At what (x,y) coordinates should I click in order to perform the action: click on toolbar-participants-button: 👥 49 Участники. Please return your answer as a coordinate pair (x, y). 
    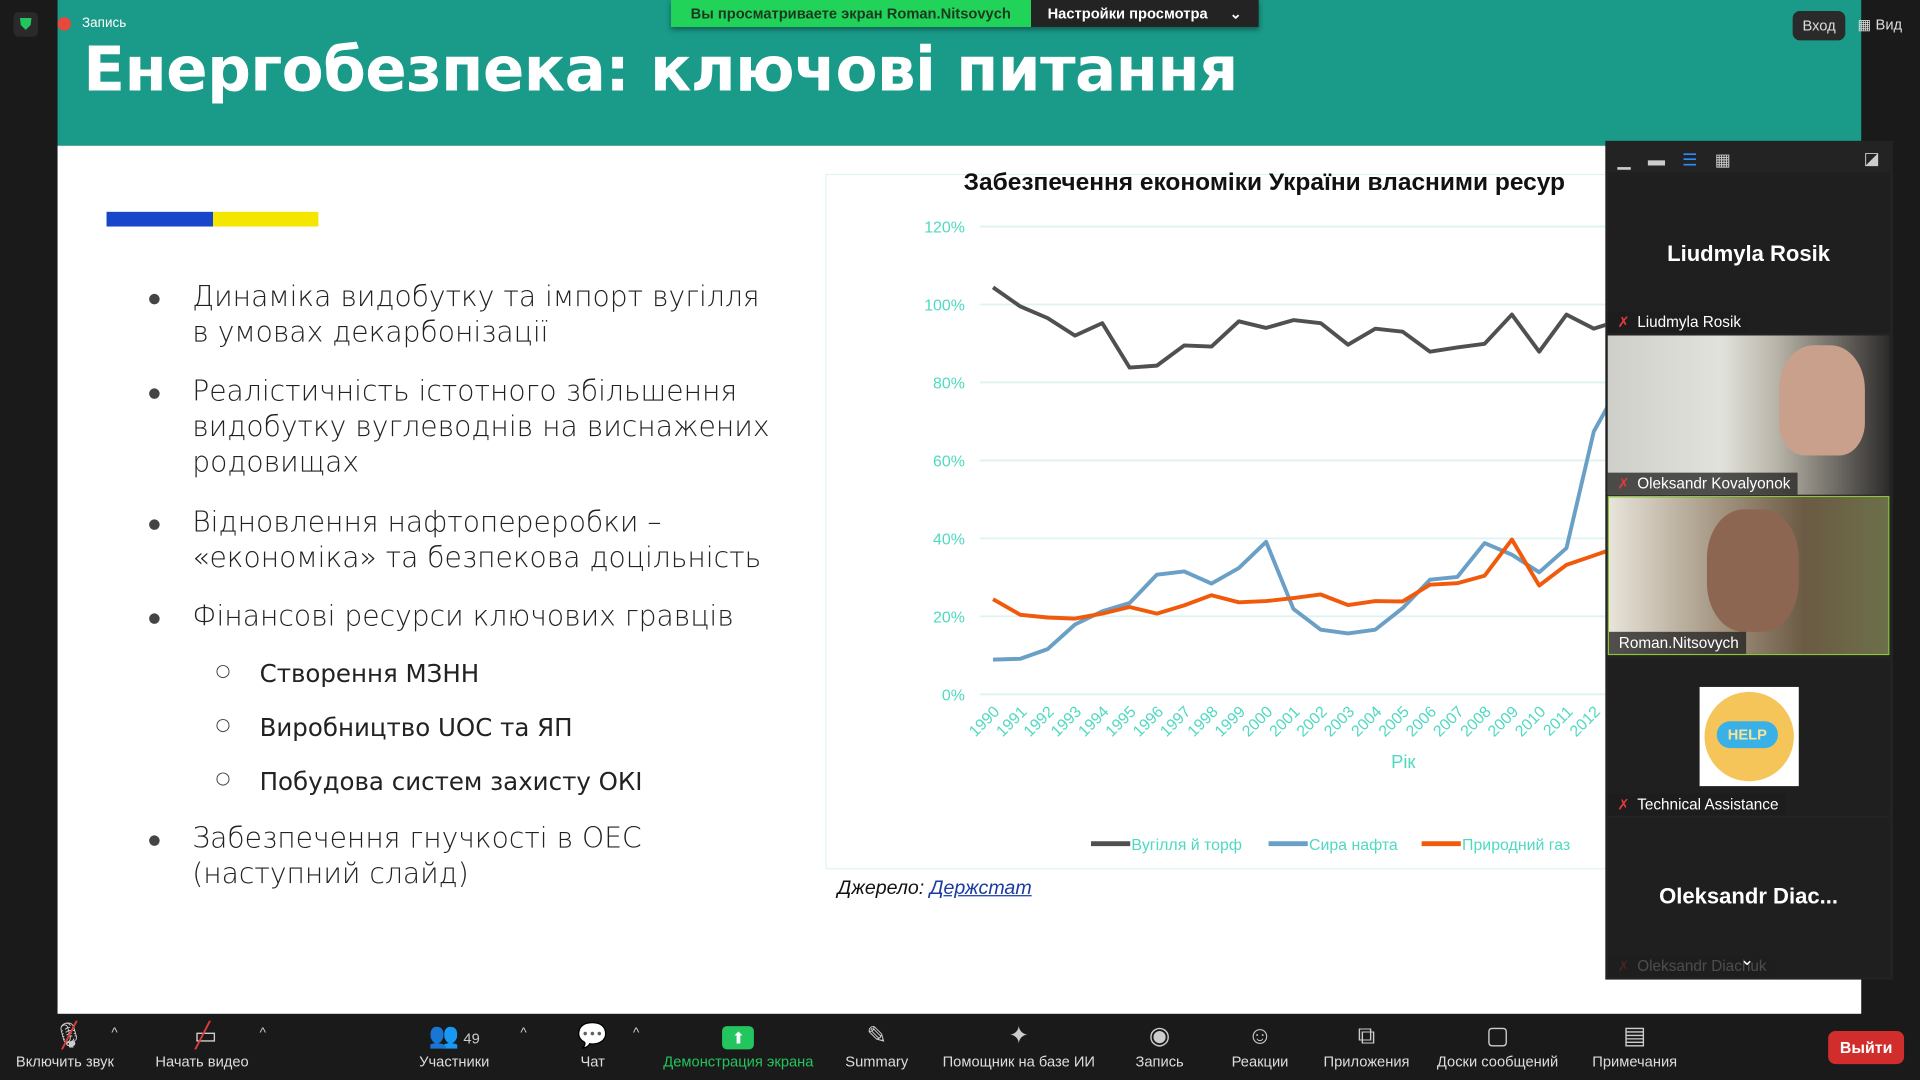
    Looking at the image, I should click on (454, 1045).